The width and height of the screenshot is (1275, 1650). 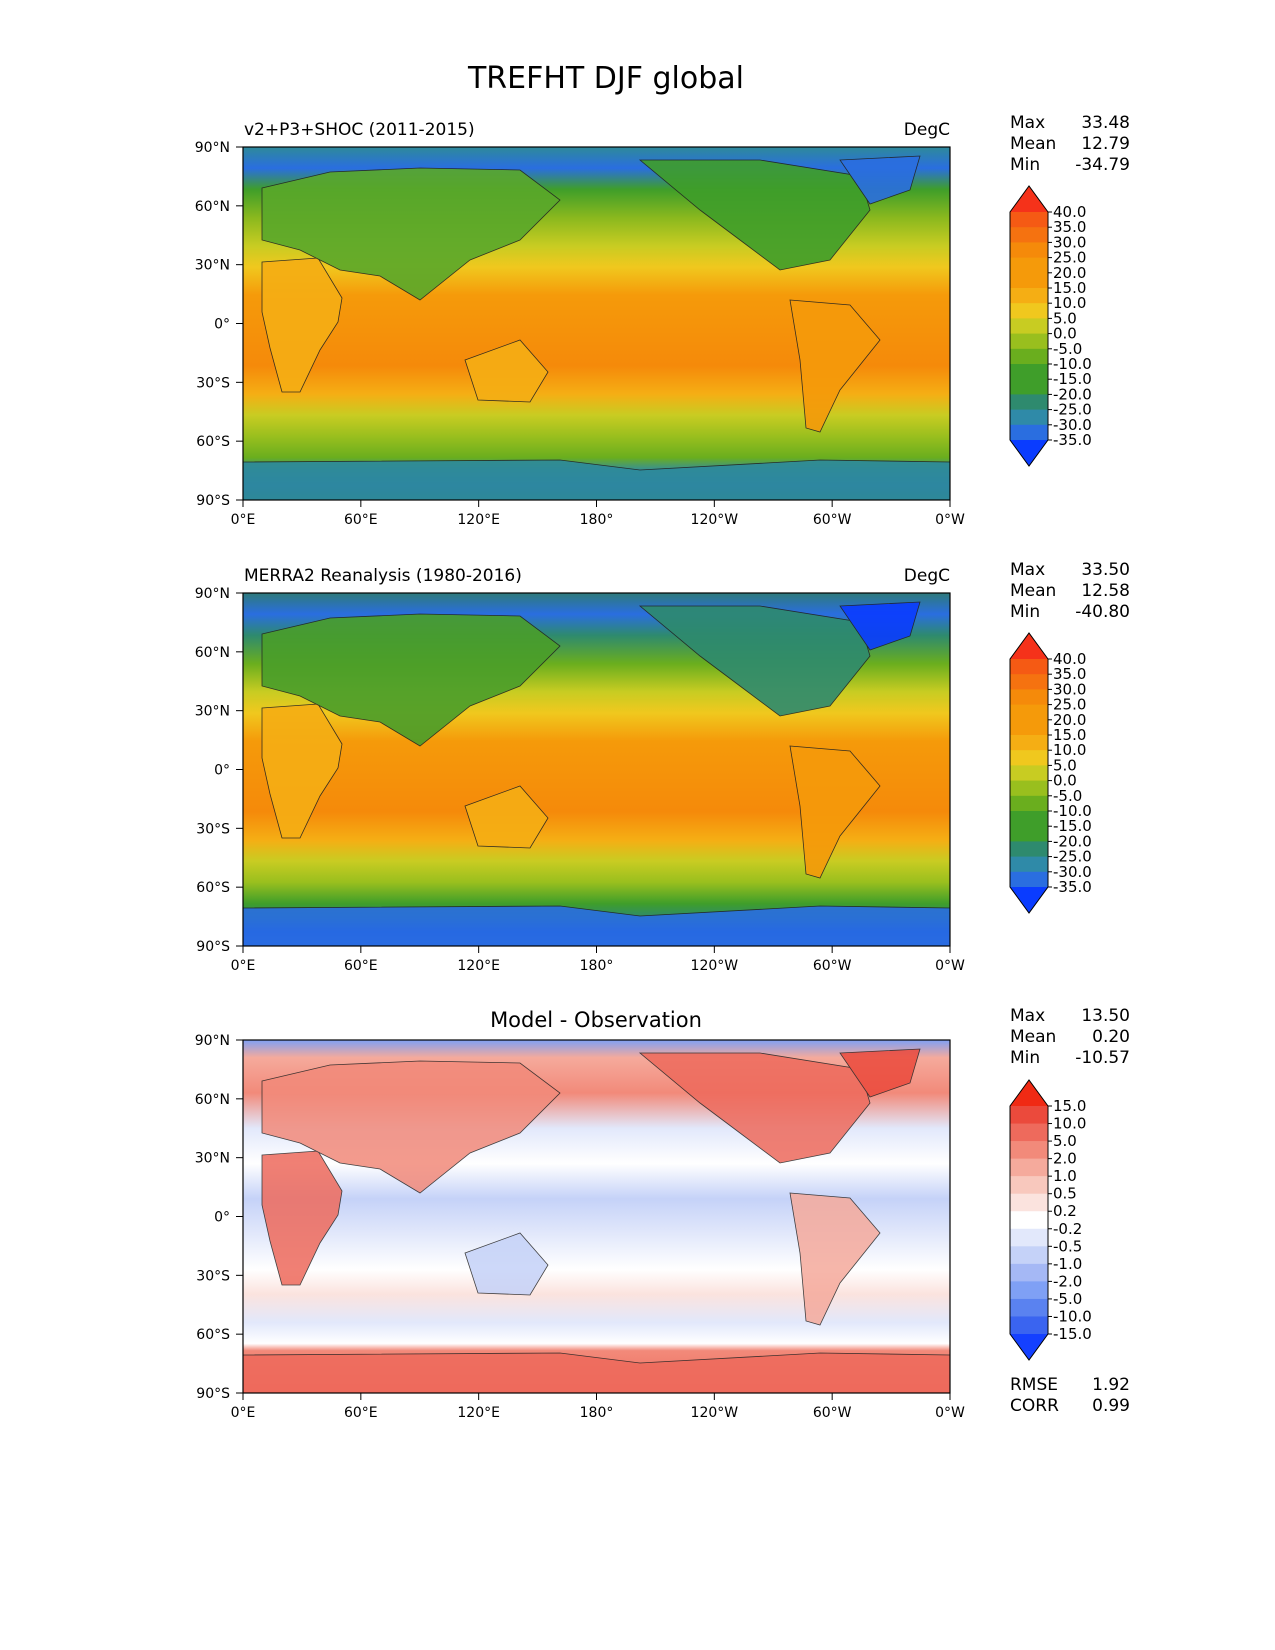 I want to click on land-australia, so click(x=506, y=1264).